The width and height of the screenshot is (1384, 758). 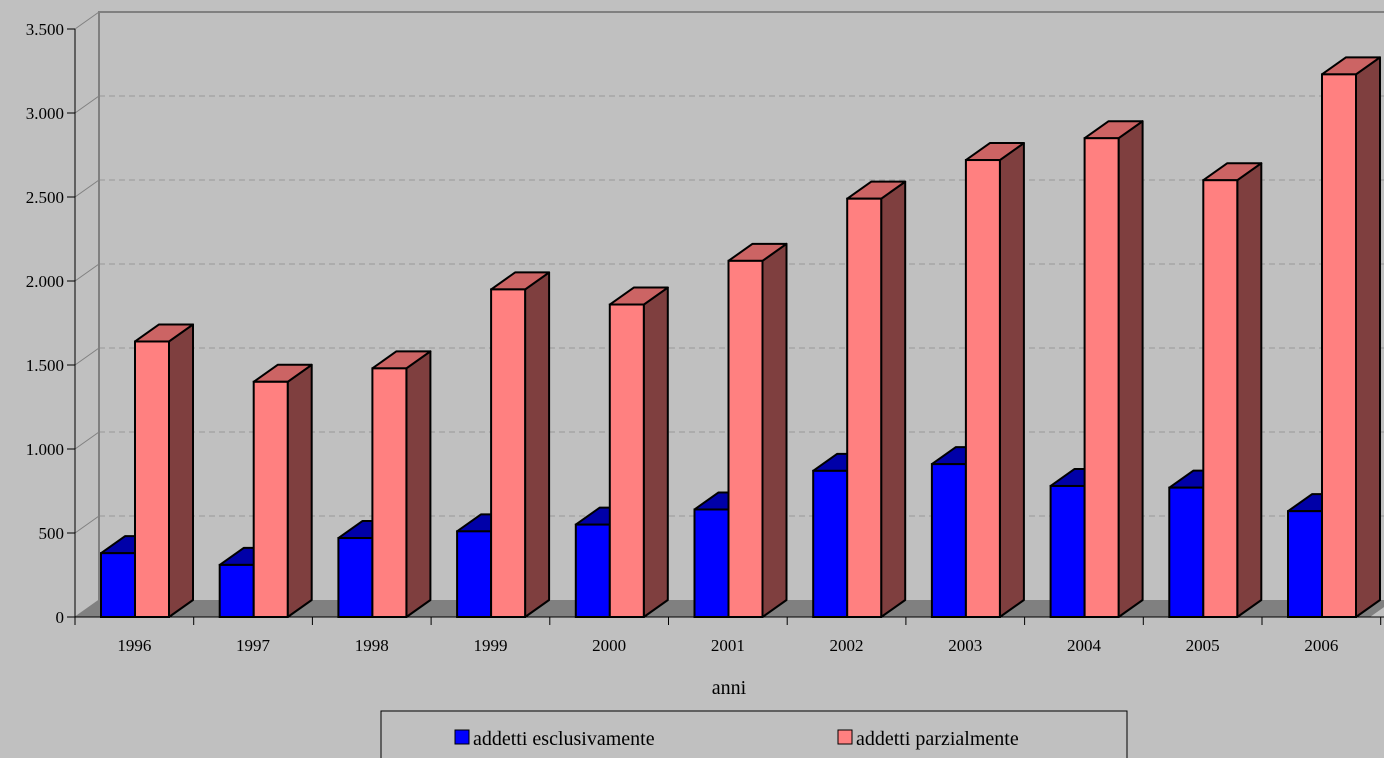 I want to click on x-tick-label: 2002, so click(x=847, y=645).